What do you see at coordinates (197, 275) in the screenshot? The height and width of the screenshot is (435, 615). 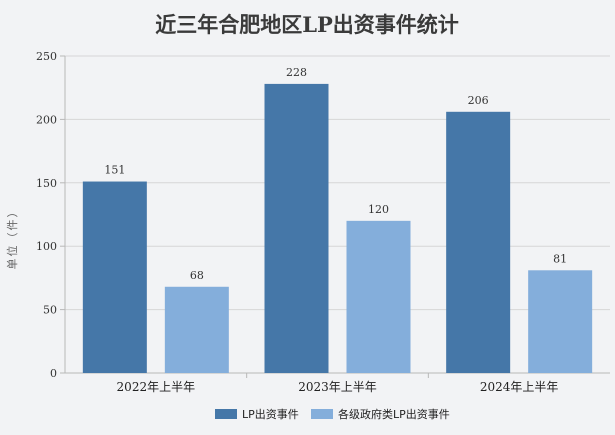 I see `data-label: 68` at bounding box center [197, 275].